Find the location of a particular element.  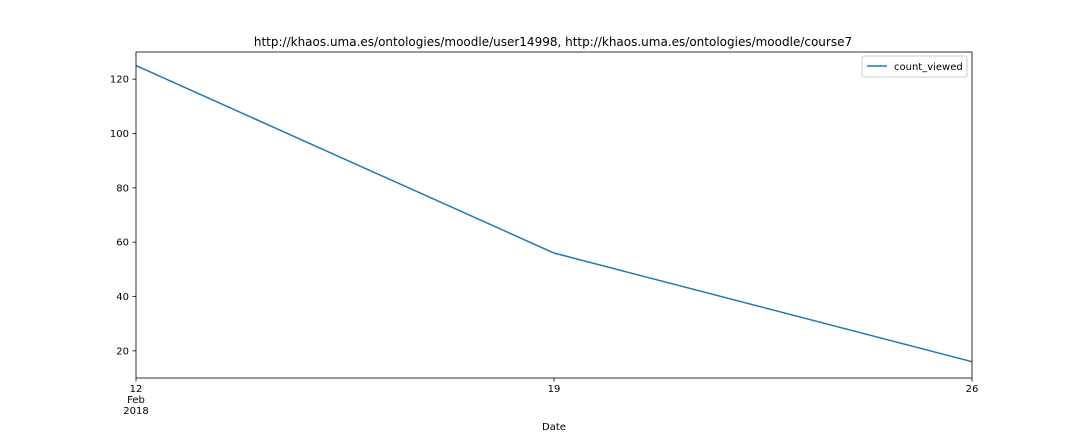

y-tick-label: 40 is located at coordinates (122, 297).